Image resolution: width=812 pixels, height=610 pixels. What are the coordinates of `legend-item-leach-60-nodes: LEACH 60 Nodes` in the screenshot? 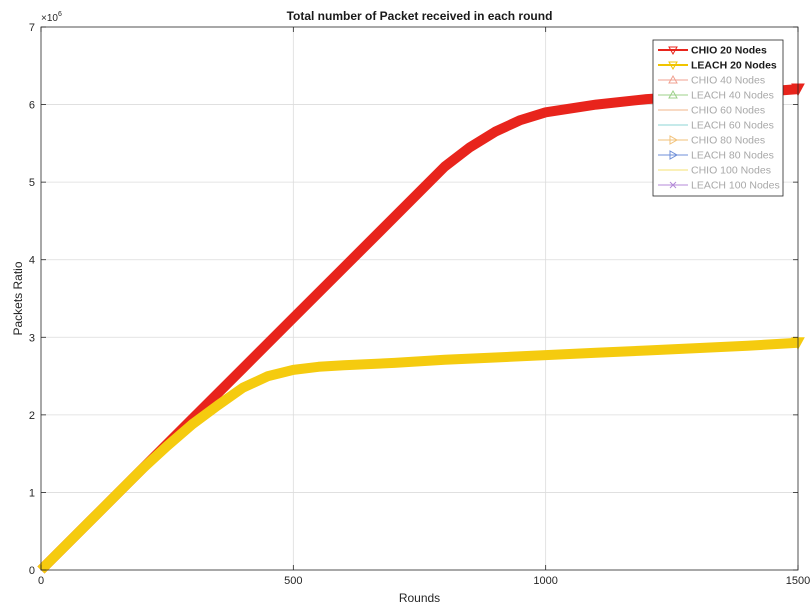 It's located at (716, 126).